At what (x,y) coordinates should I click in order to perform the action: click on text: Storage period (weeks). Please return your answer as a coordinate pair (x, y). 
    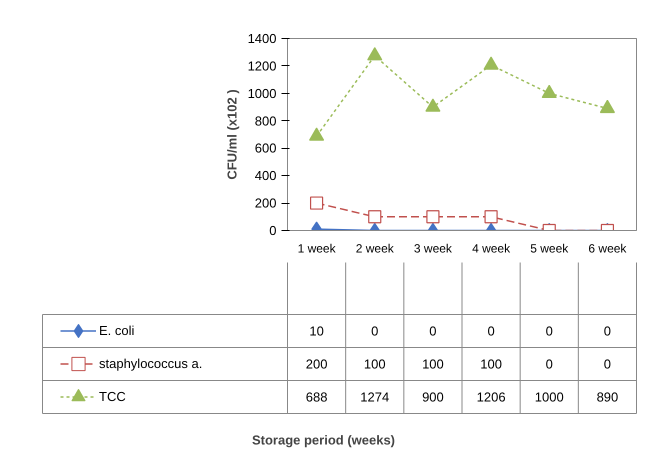
    Looking at the image, I should click on (324, 440).